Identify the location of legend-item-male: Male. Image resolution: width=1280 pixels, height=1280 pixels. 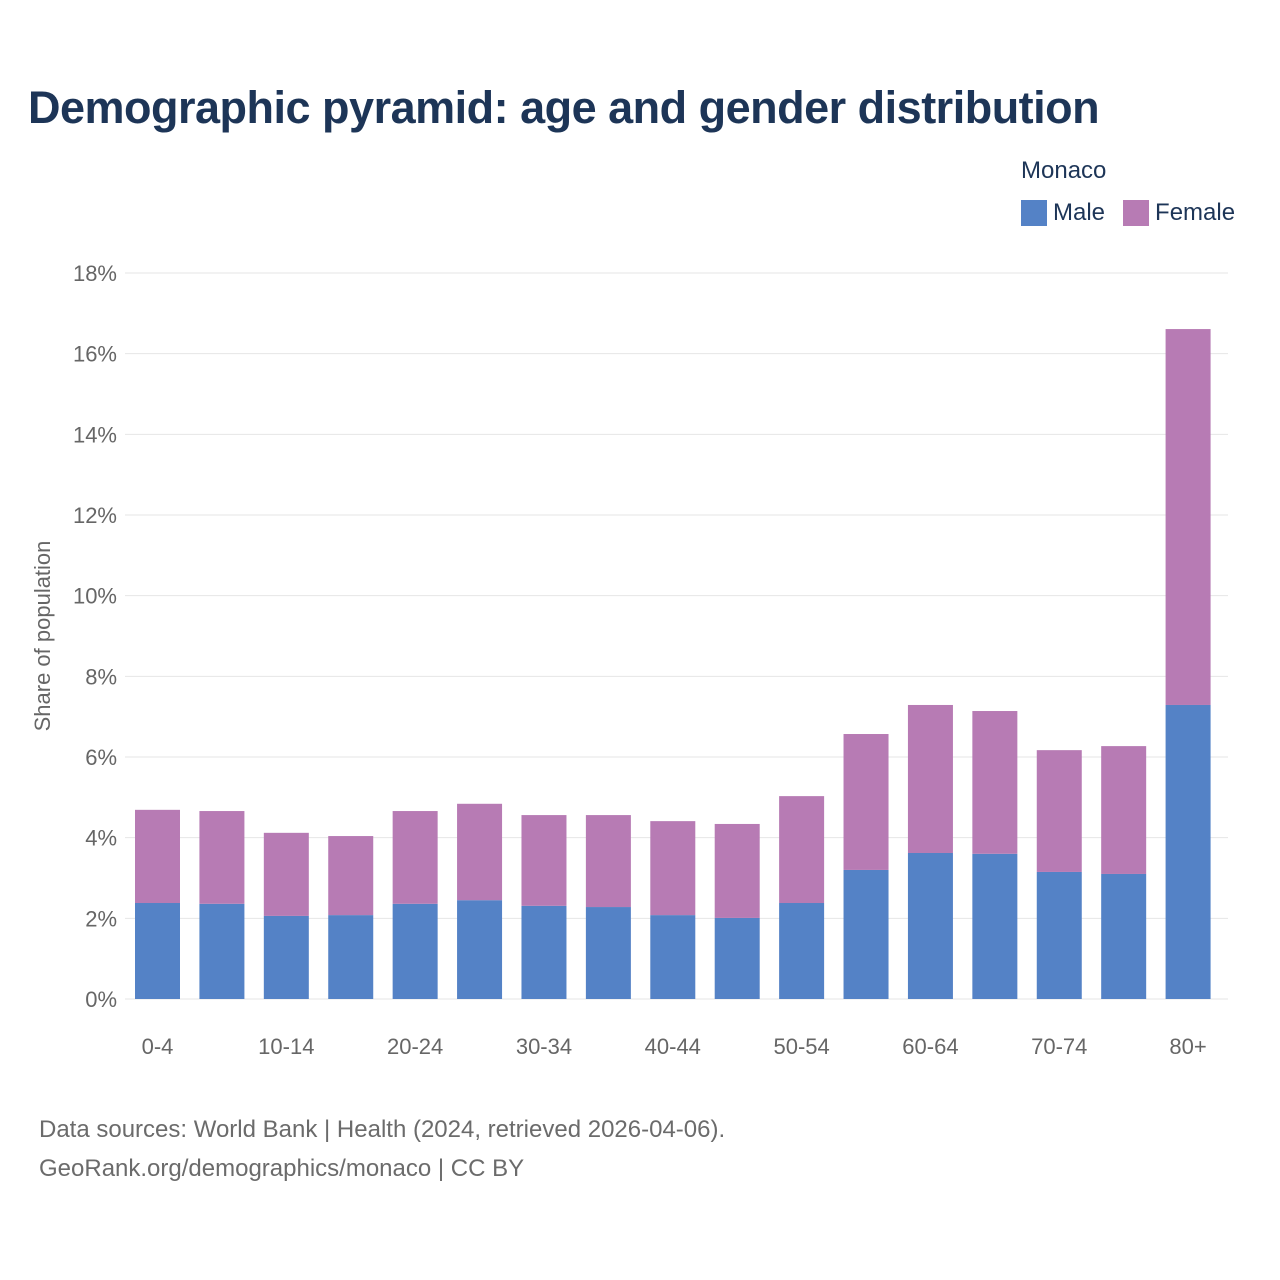
(1063, 213).